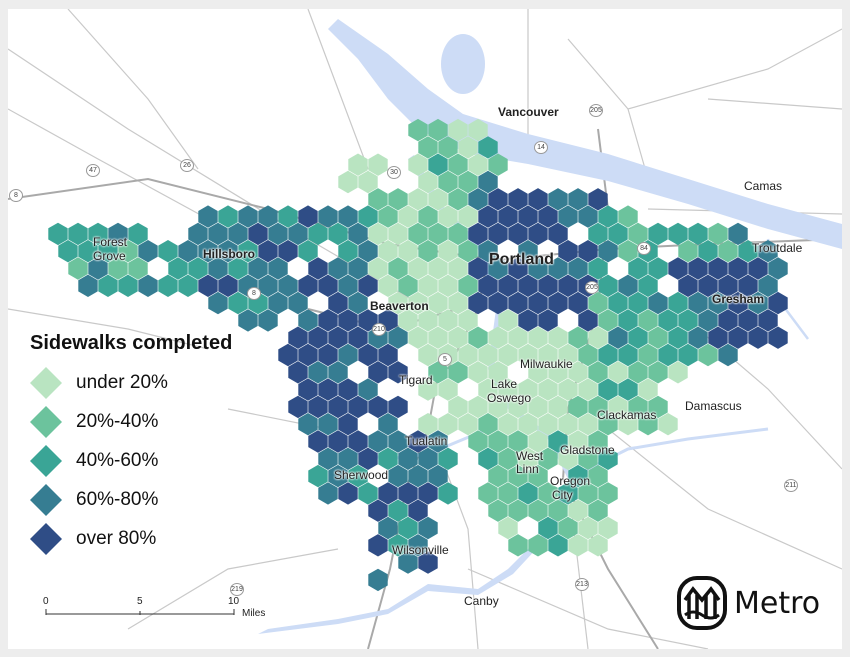 This screenshot has height=657, width=850. Describe the element at coordinates (46, 460) in the screenshot. I see `legend-swatch` at that location.